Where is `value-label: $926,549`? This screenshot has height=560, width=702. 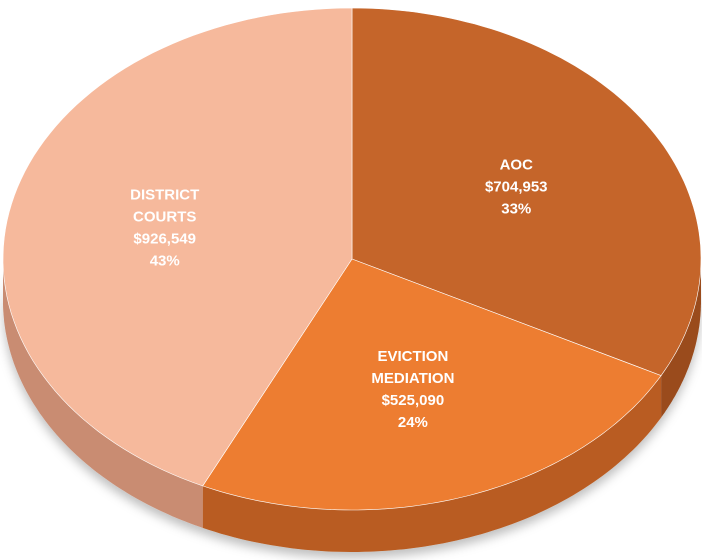
value-label: $926,549 is located at coordinates (164, 239).